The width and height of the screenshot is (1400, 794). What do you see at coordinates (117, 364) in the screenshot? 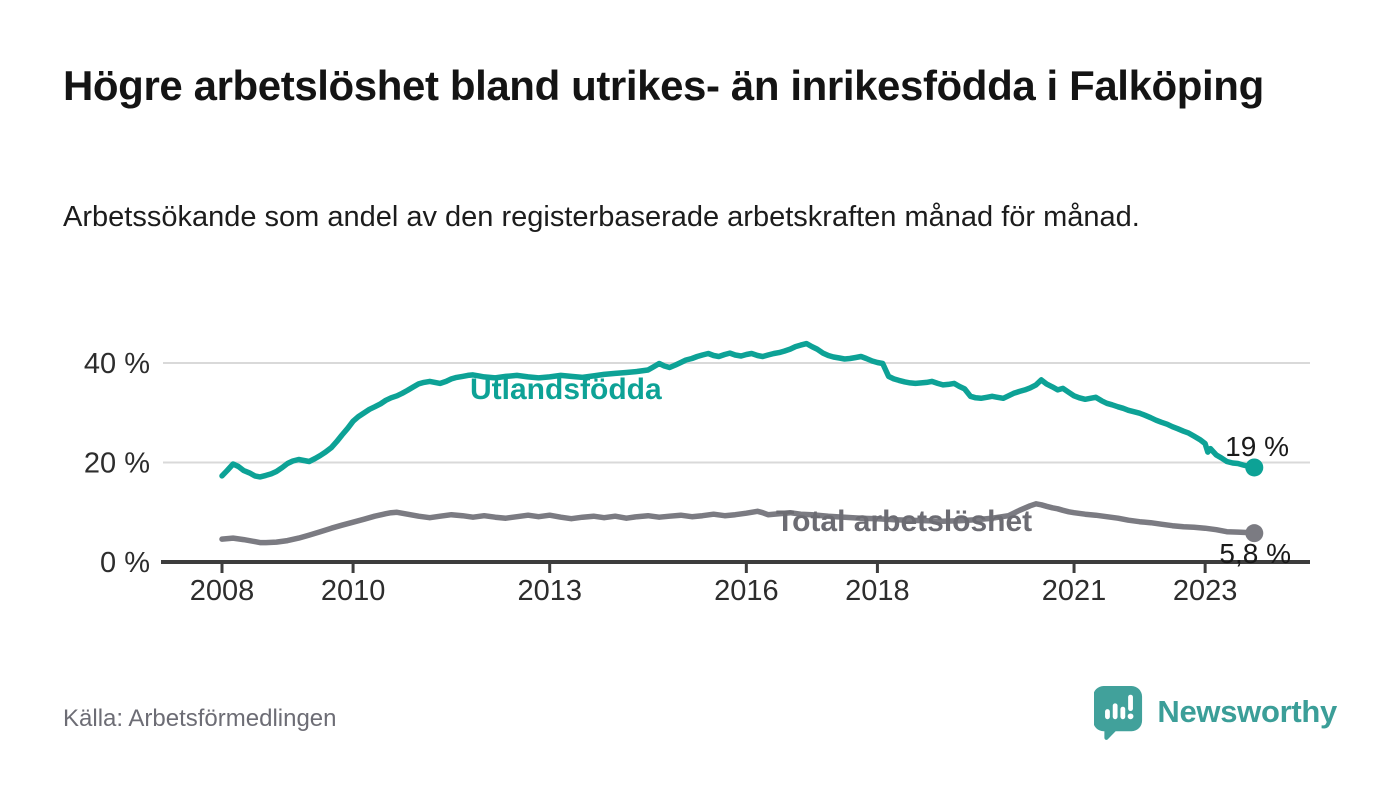
I see `y-tick-label: 40 %` at bounding box center [117, 364].